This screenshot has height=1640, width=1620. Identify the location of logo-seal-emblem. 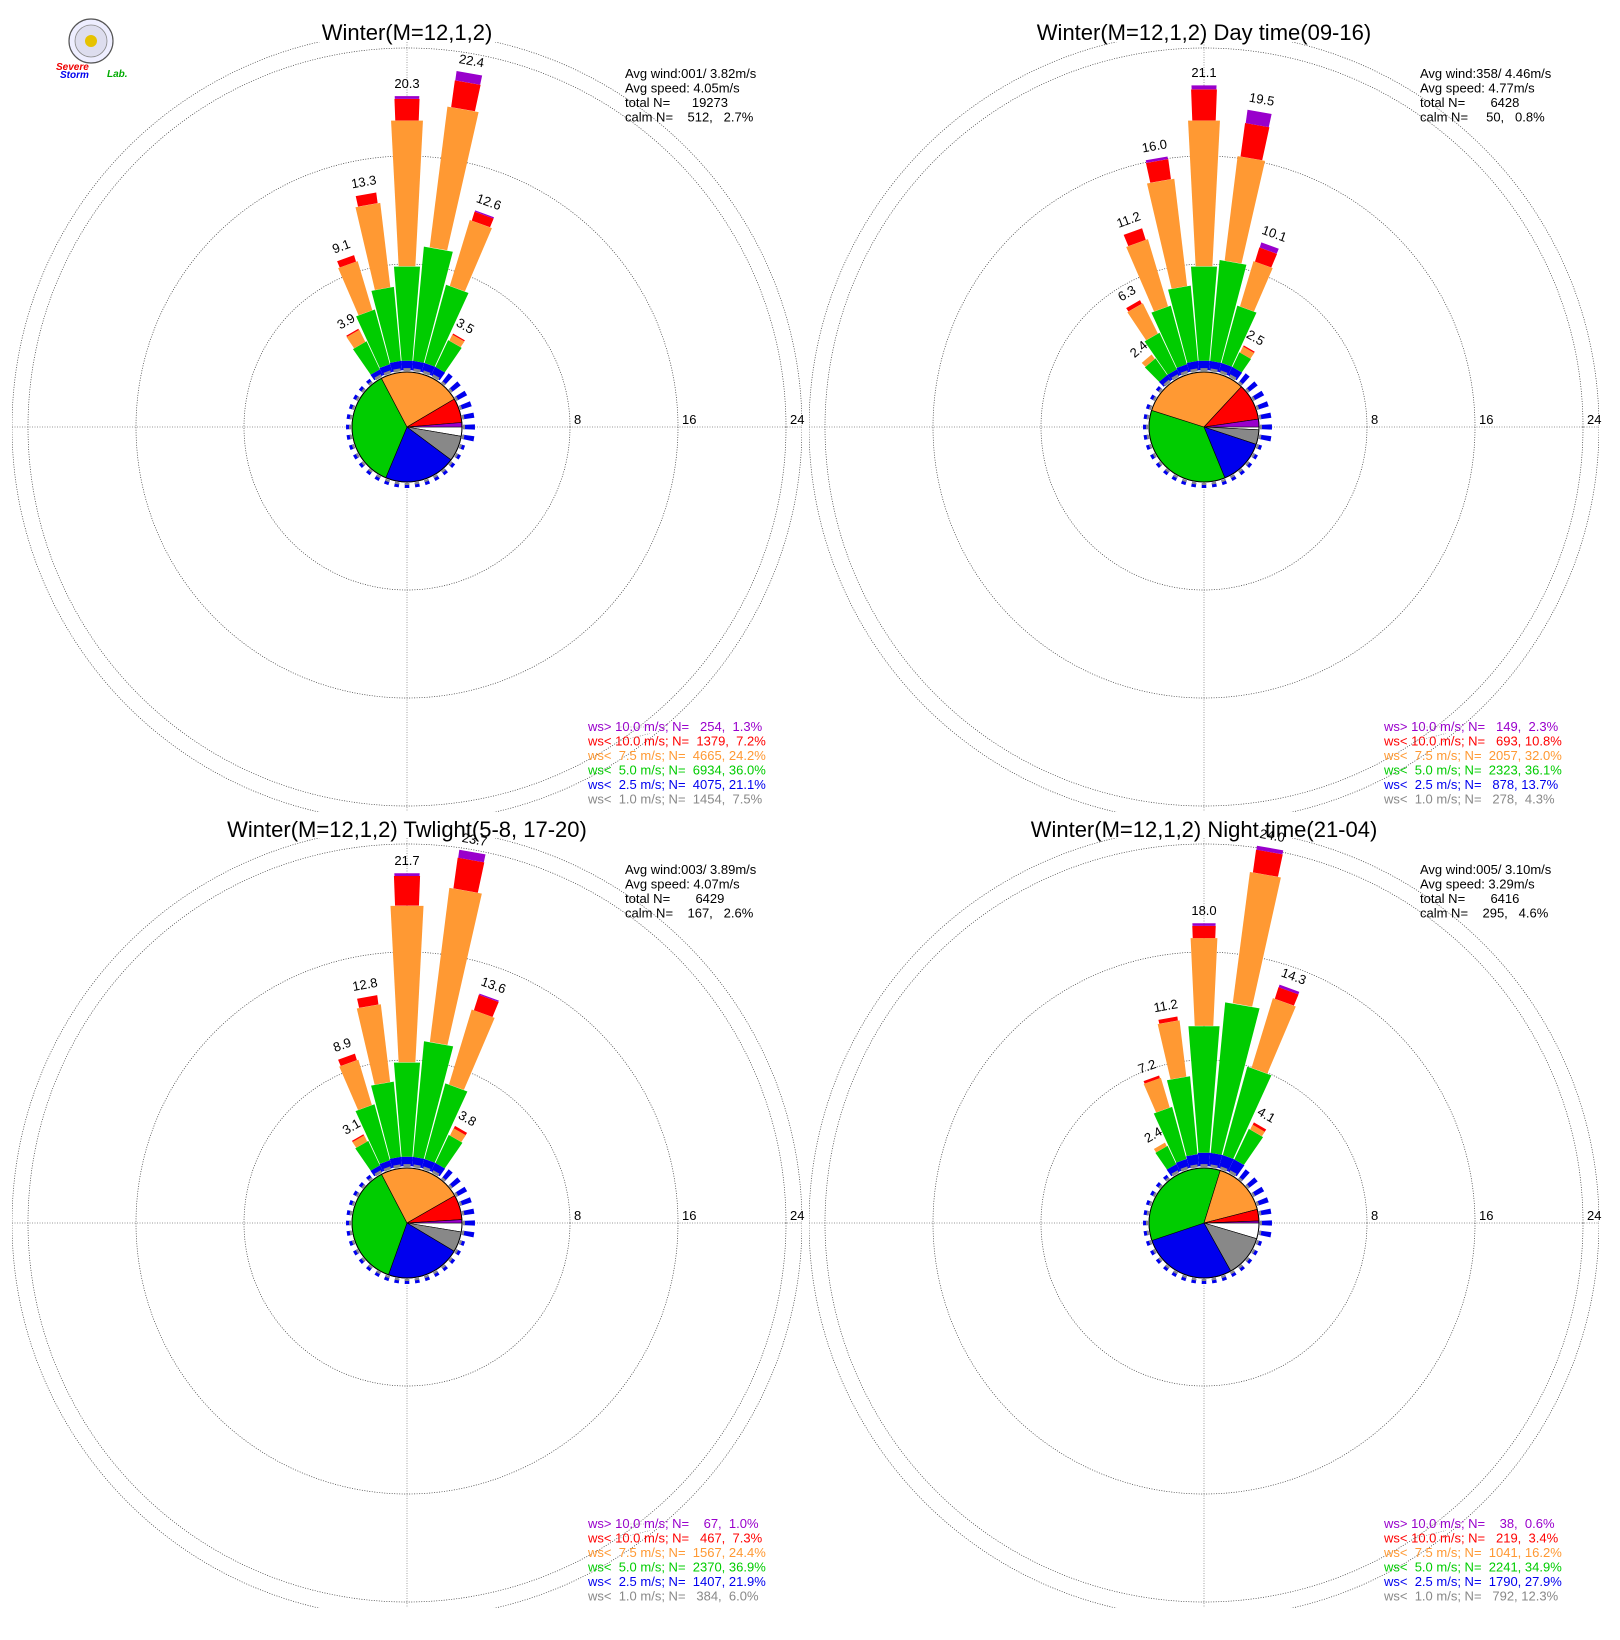
(91, 41).